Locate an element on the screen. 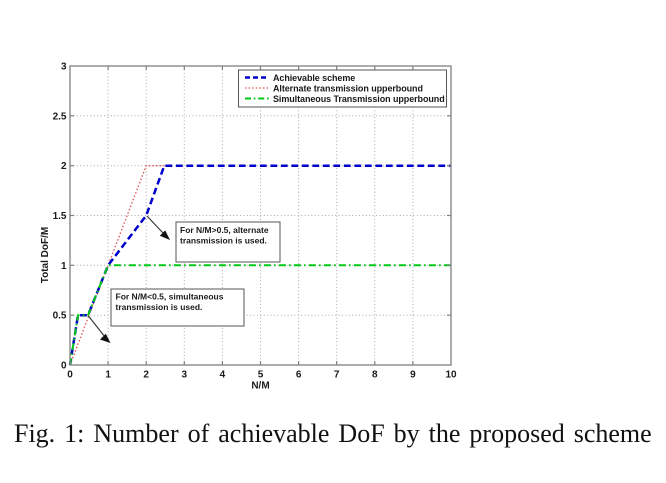  svg-text: Total DoF/M is located at coordinates (45, 255).